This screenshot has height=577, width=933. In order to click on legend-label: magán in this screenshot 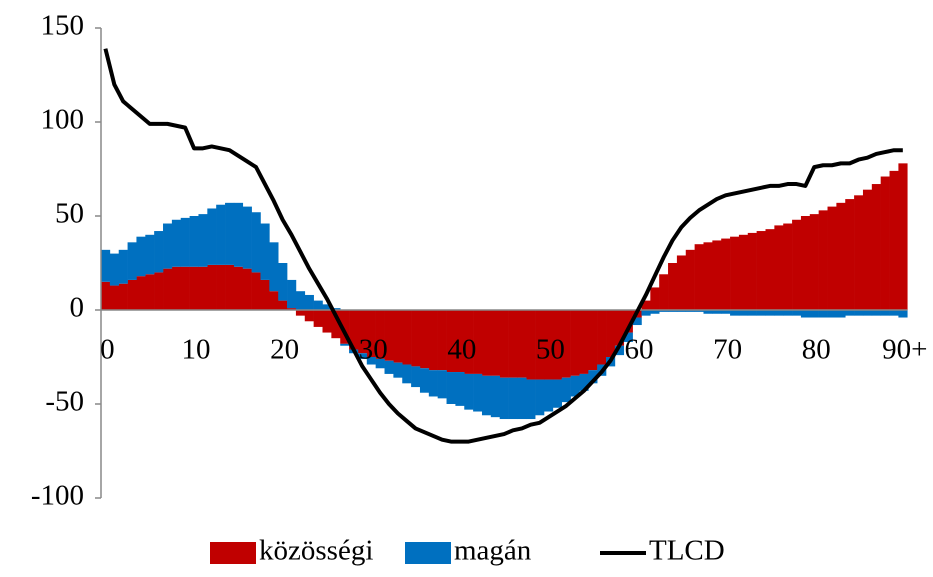, I will do `click(493, 551)`.